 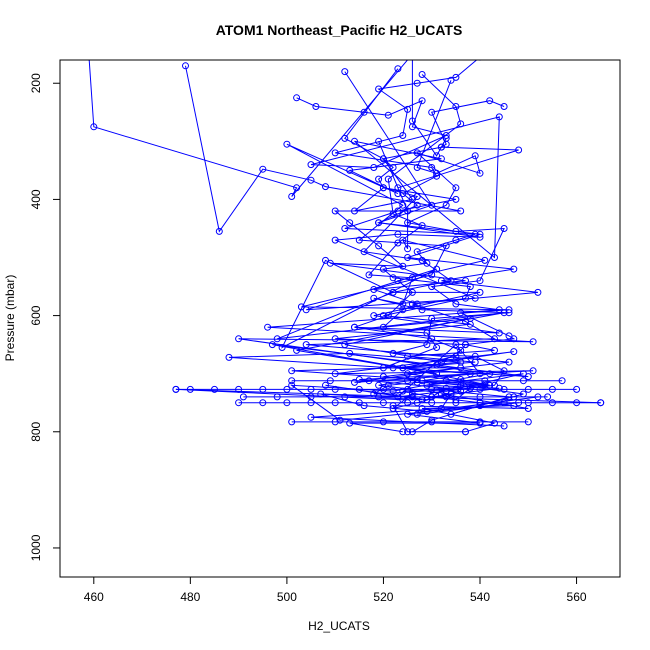 I want to click on chart-title: ATOM1 Northeast_Pacific H2_UCATS, so click(x=339, y=30).